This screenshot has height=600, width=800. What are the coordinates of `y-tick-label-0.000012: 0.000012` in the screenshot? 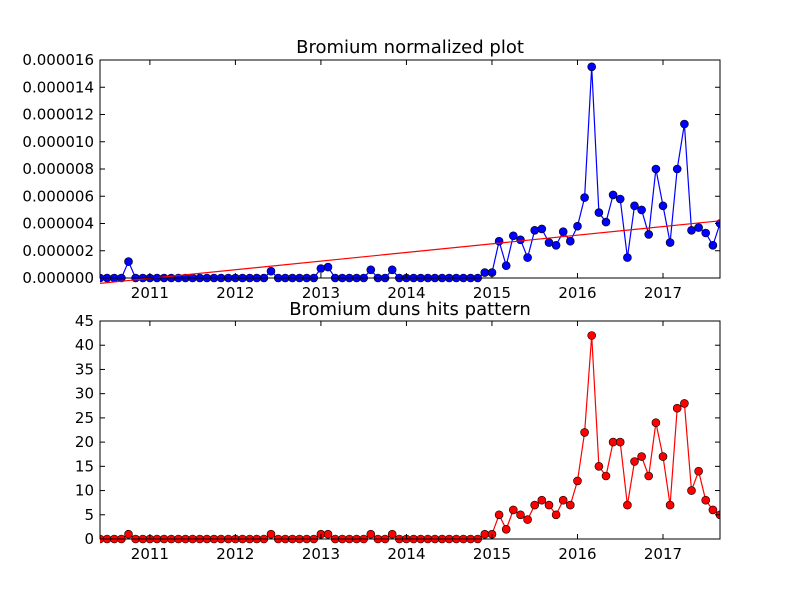 It's located at (58, 115).